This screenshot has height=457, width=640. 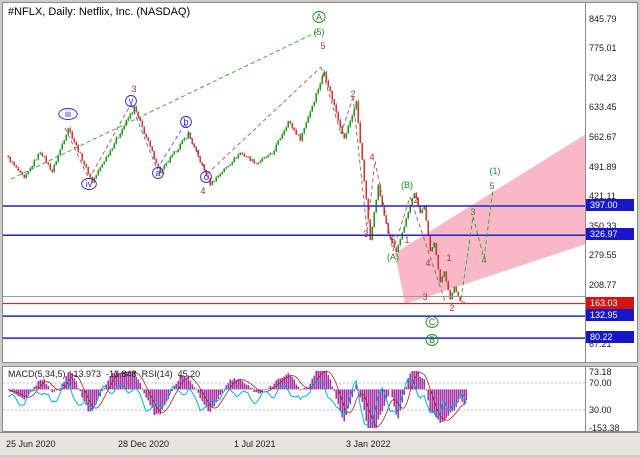 I want to click on price-level-tag-132.95: 132.95, so click(x=610, y=315).